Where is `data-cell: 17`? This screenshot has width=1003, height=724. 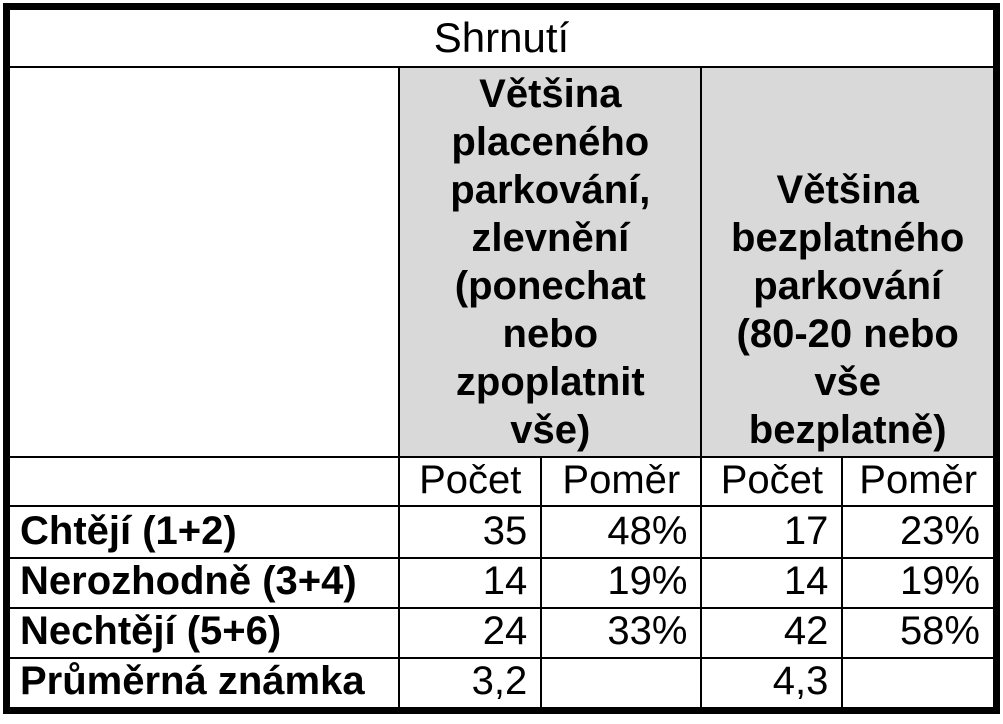 data-cell: 17 is located at coordinates (772, 531).